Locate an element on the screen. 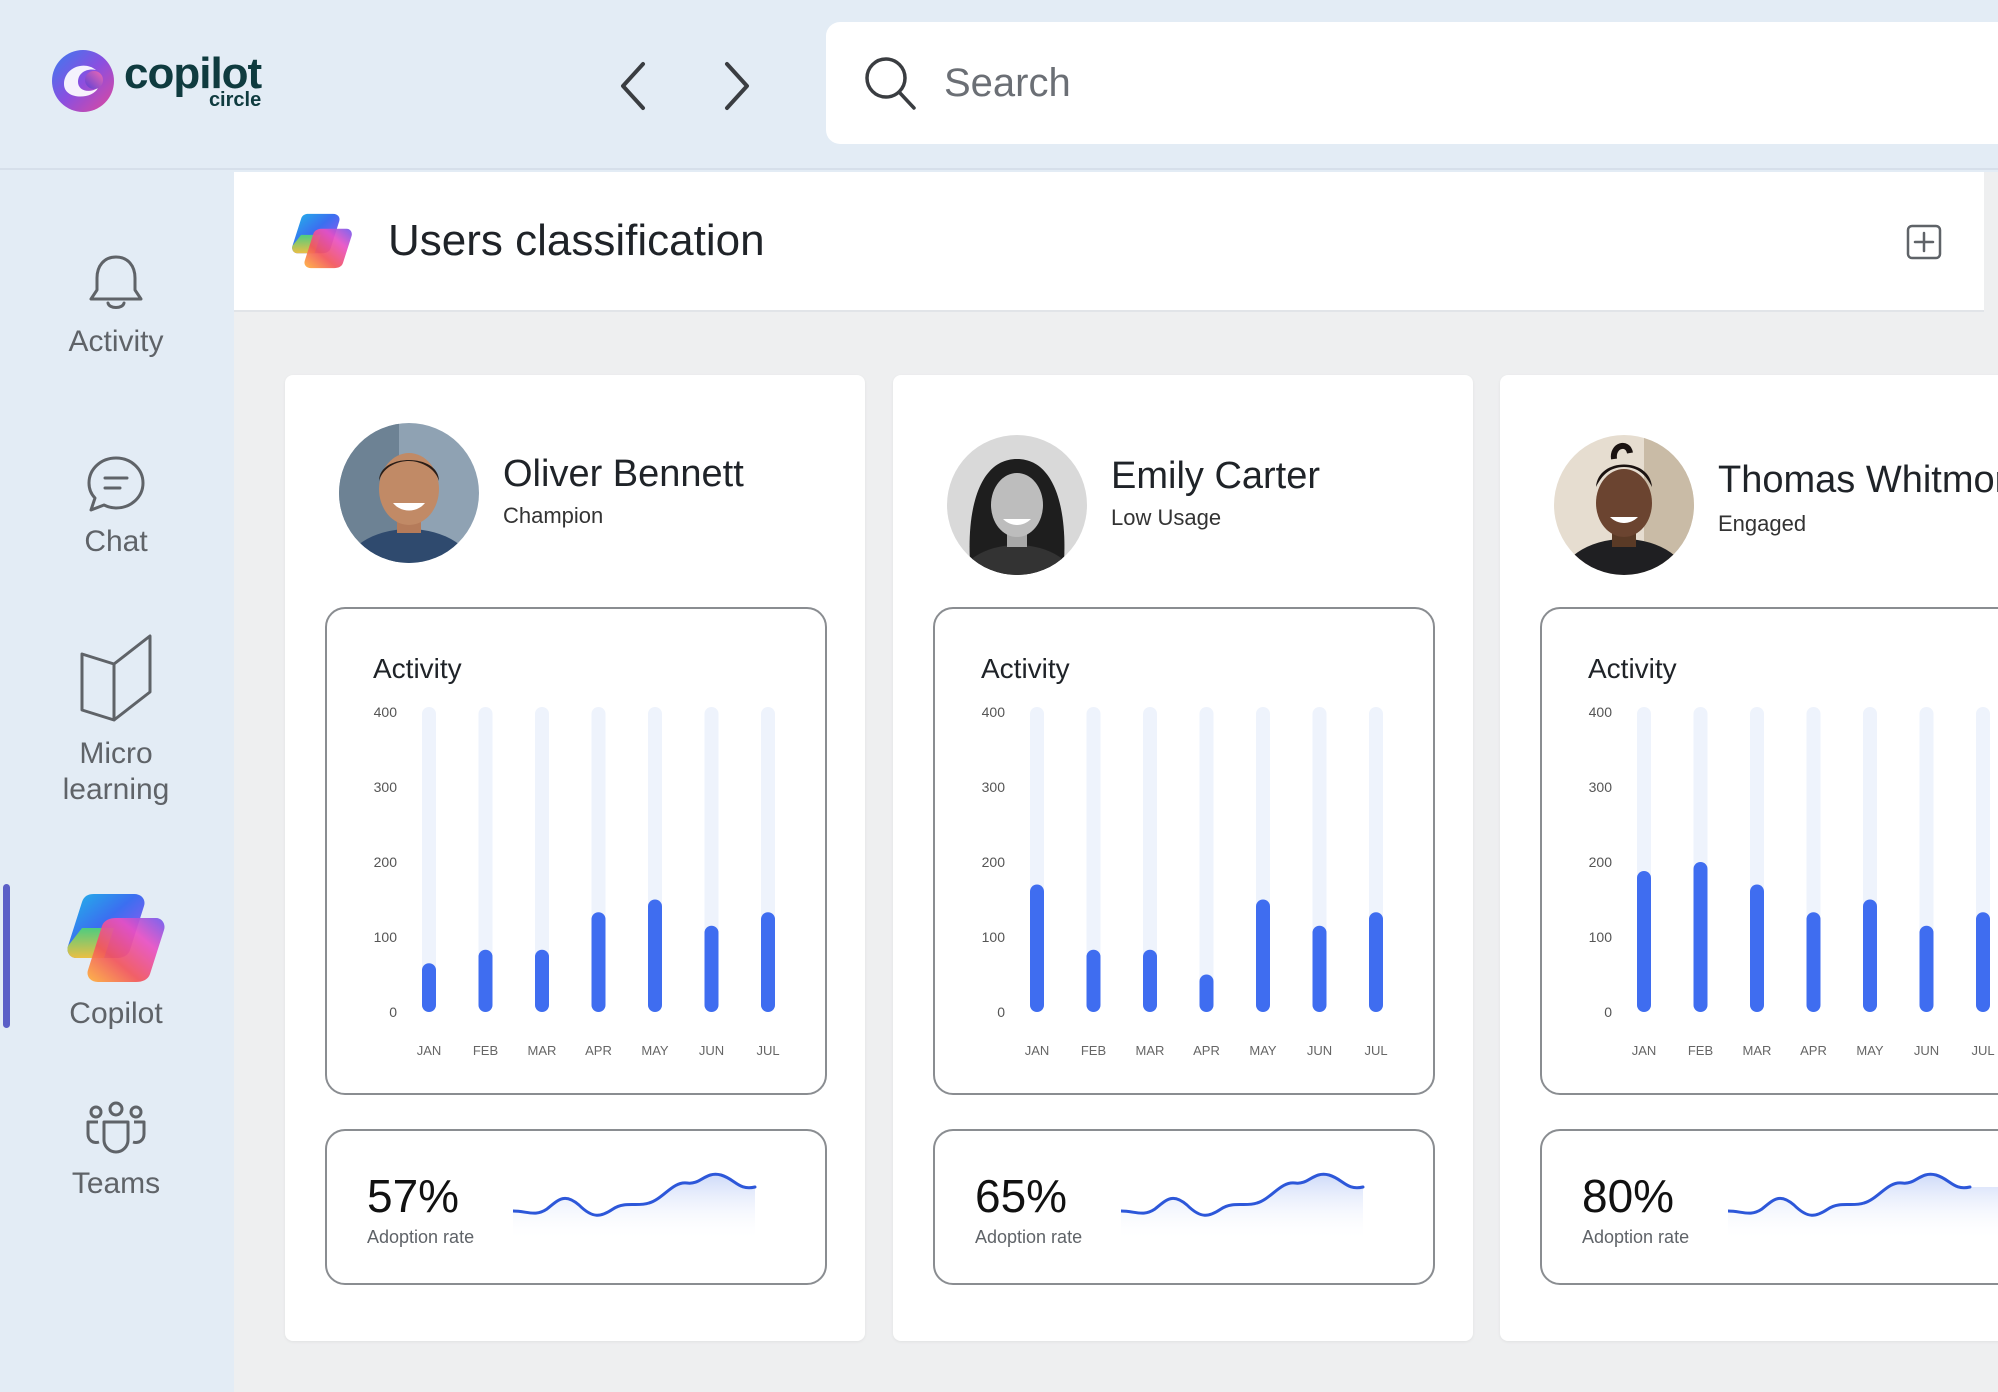 Image resolution: width=1998 pixels, height=1392 pixels. bell-icon is located at coordinates (116, 282).